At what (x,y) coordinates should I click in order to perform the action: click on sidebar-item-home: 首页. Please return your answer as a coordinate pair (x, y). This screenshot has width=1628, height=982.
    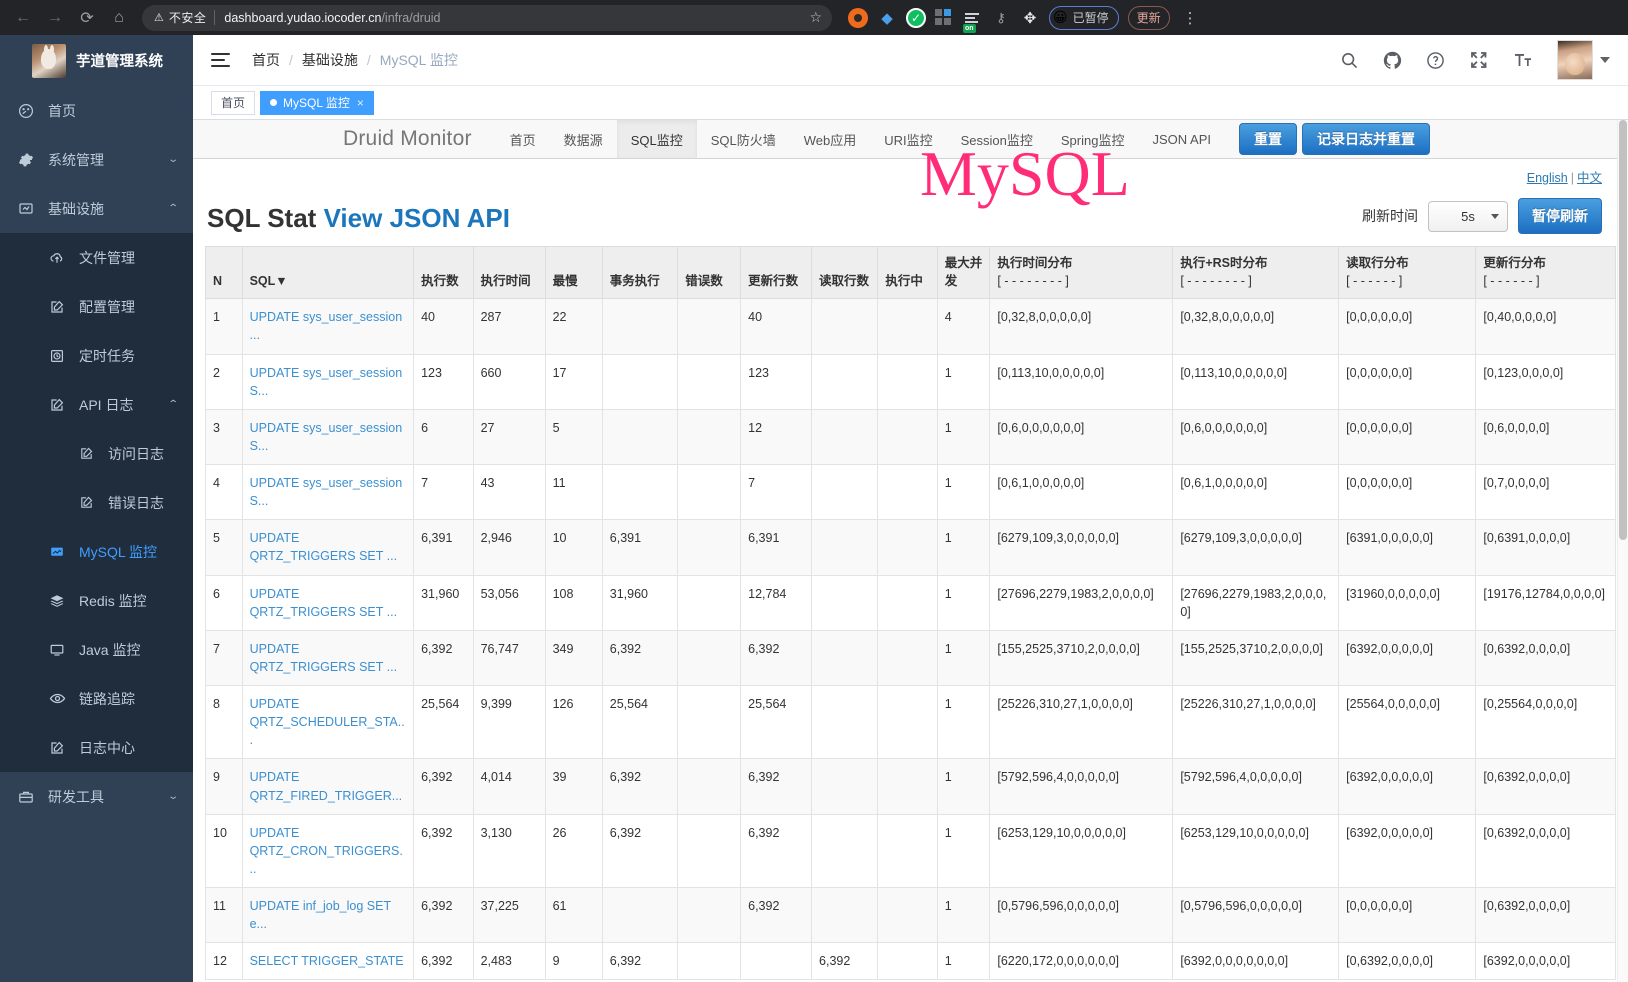
    Looking at the image, I should click on (96, 110).